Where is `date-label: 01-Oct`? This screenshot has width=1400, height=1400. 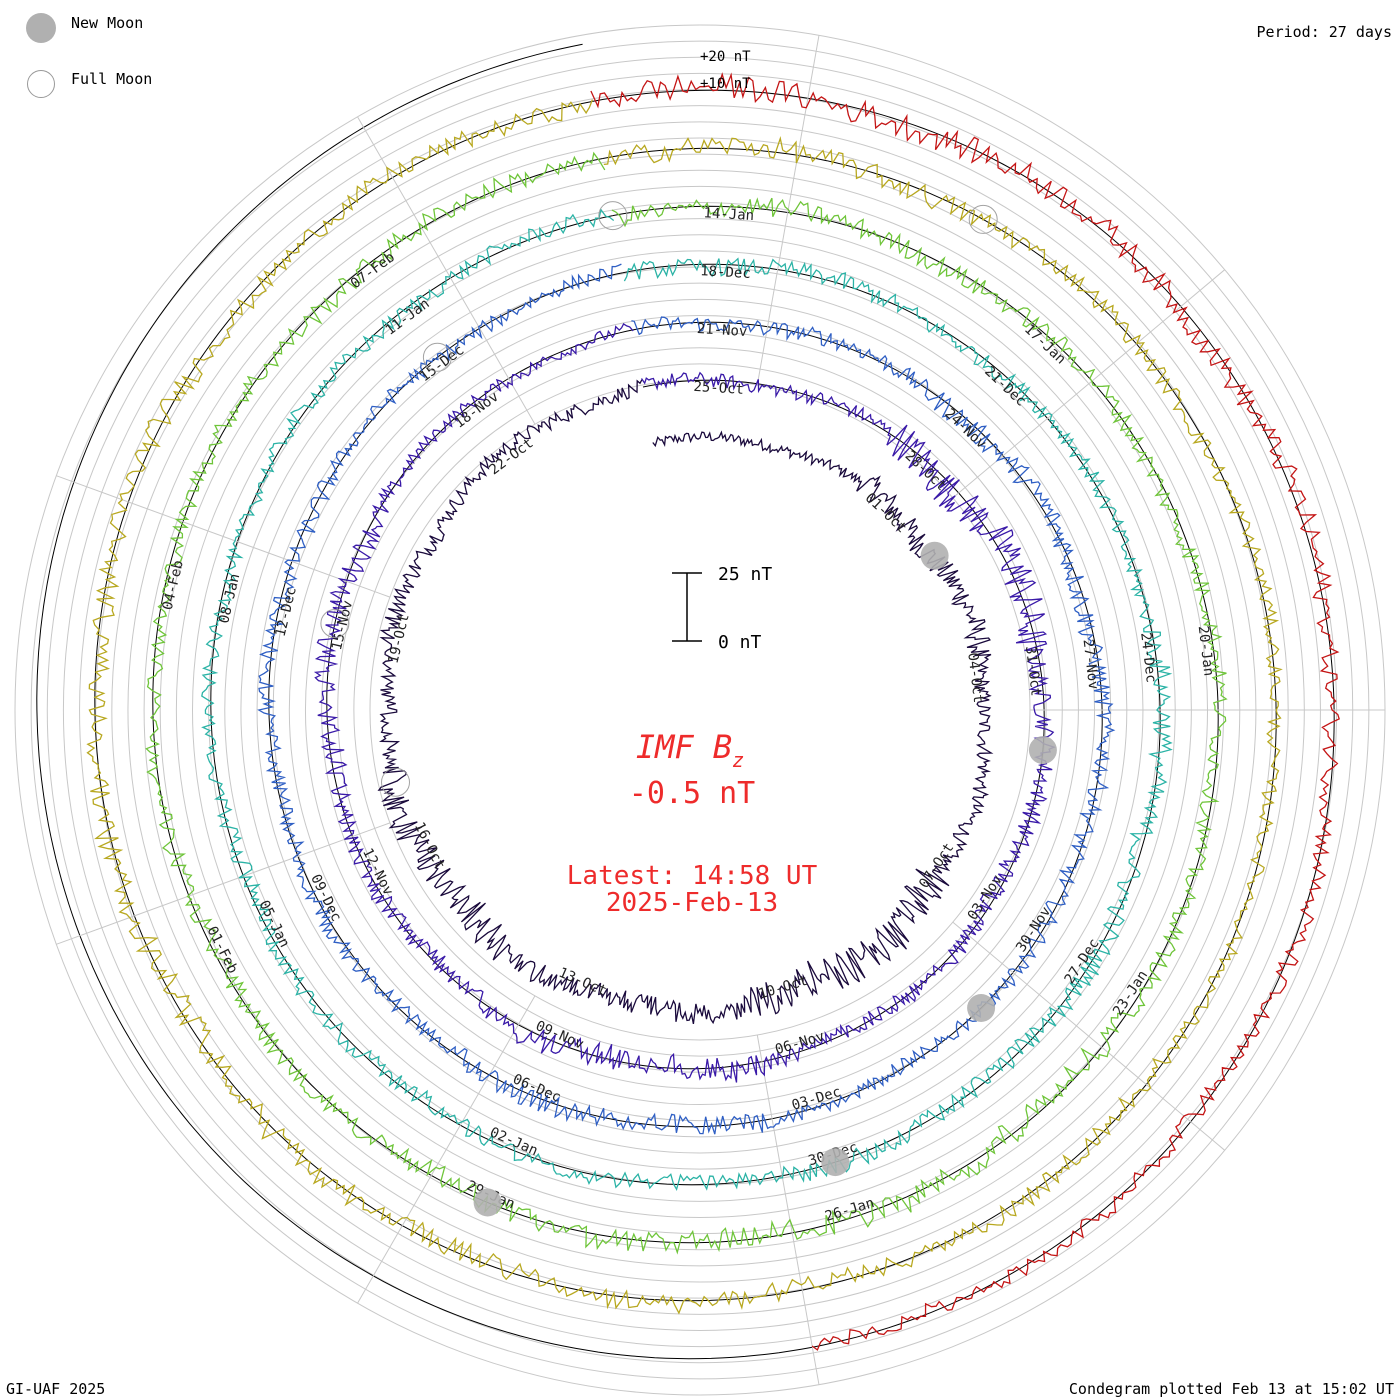 date-label: 01-Oct is located at coordinates (886, 513).